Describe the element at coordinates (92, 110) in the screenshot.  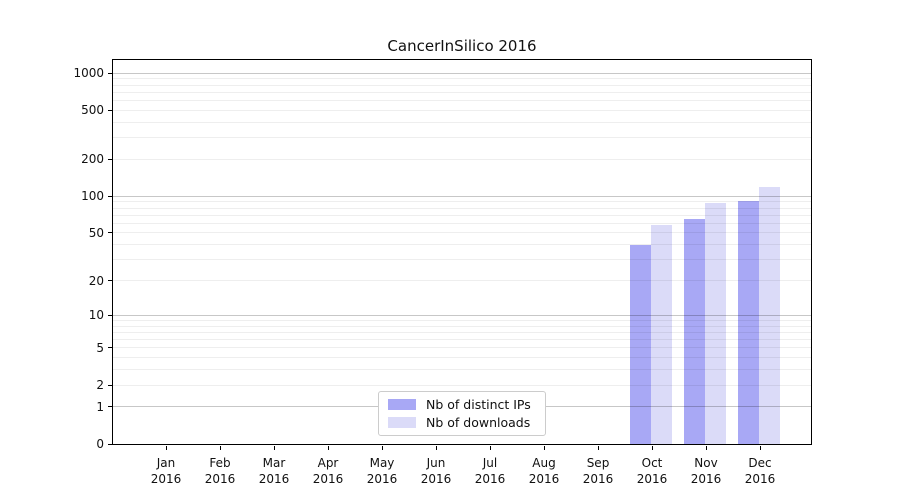
I see `y-axis-tick-label: 500` at that location.